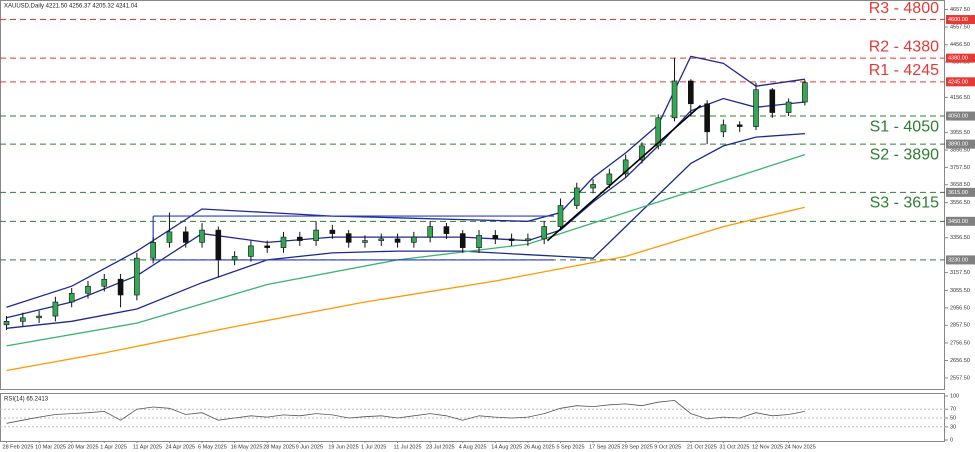  What do you see at coordinates (904, 126) in the screenshot?
I see `level-label: S1 - 4050` at bounding box center [904, 126].